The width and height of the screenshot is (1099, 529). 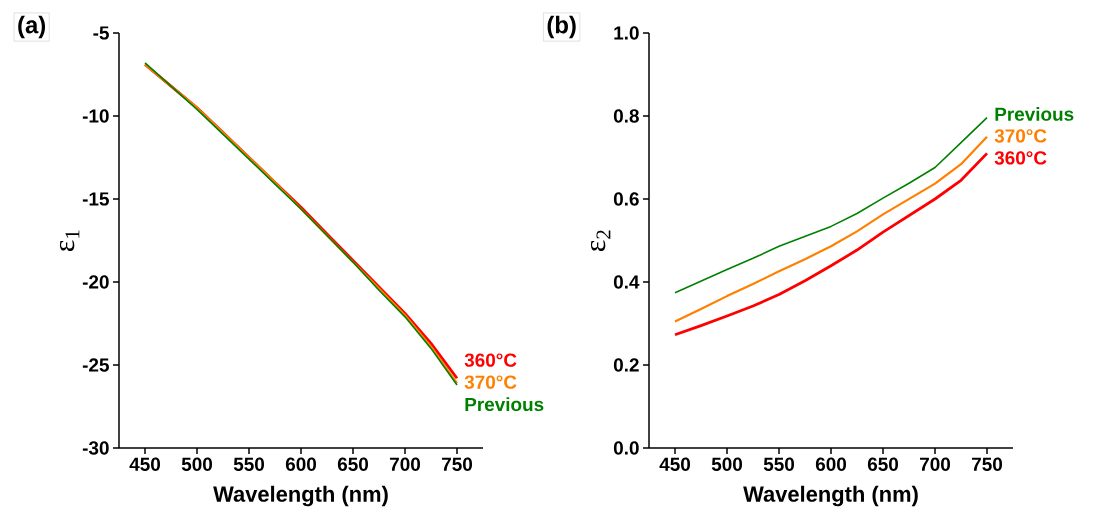 What do you see at coordinates (561, 27) in the screenshot?
I see `chart-title: (b)` at bounding box center [561, 27].